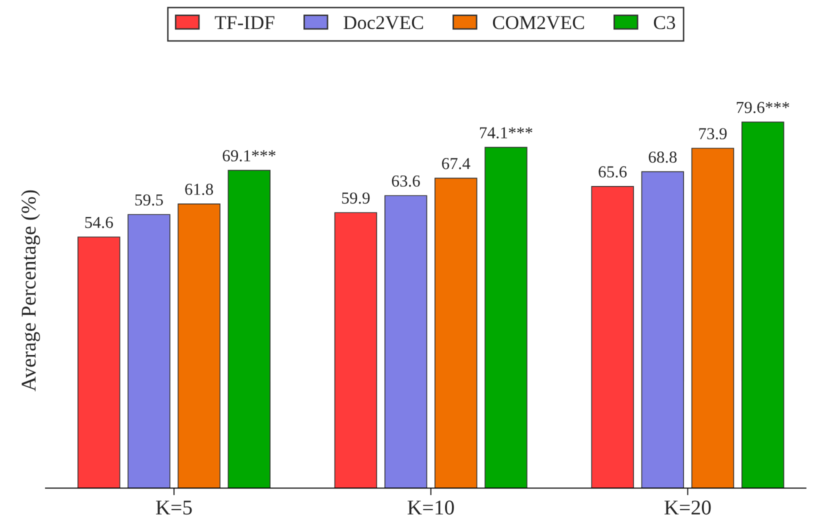 This screenshot has width=814, height=530. What do you see at coordinates (356, 198) in the screenshot?
I see `data-label: 59.9` at bounding box center [356, 198].